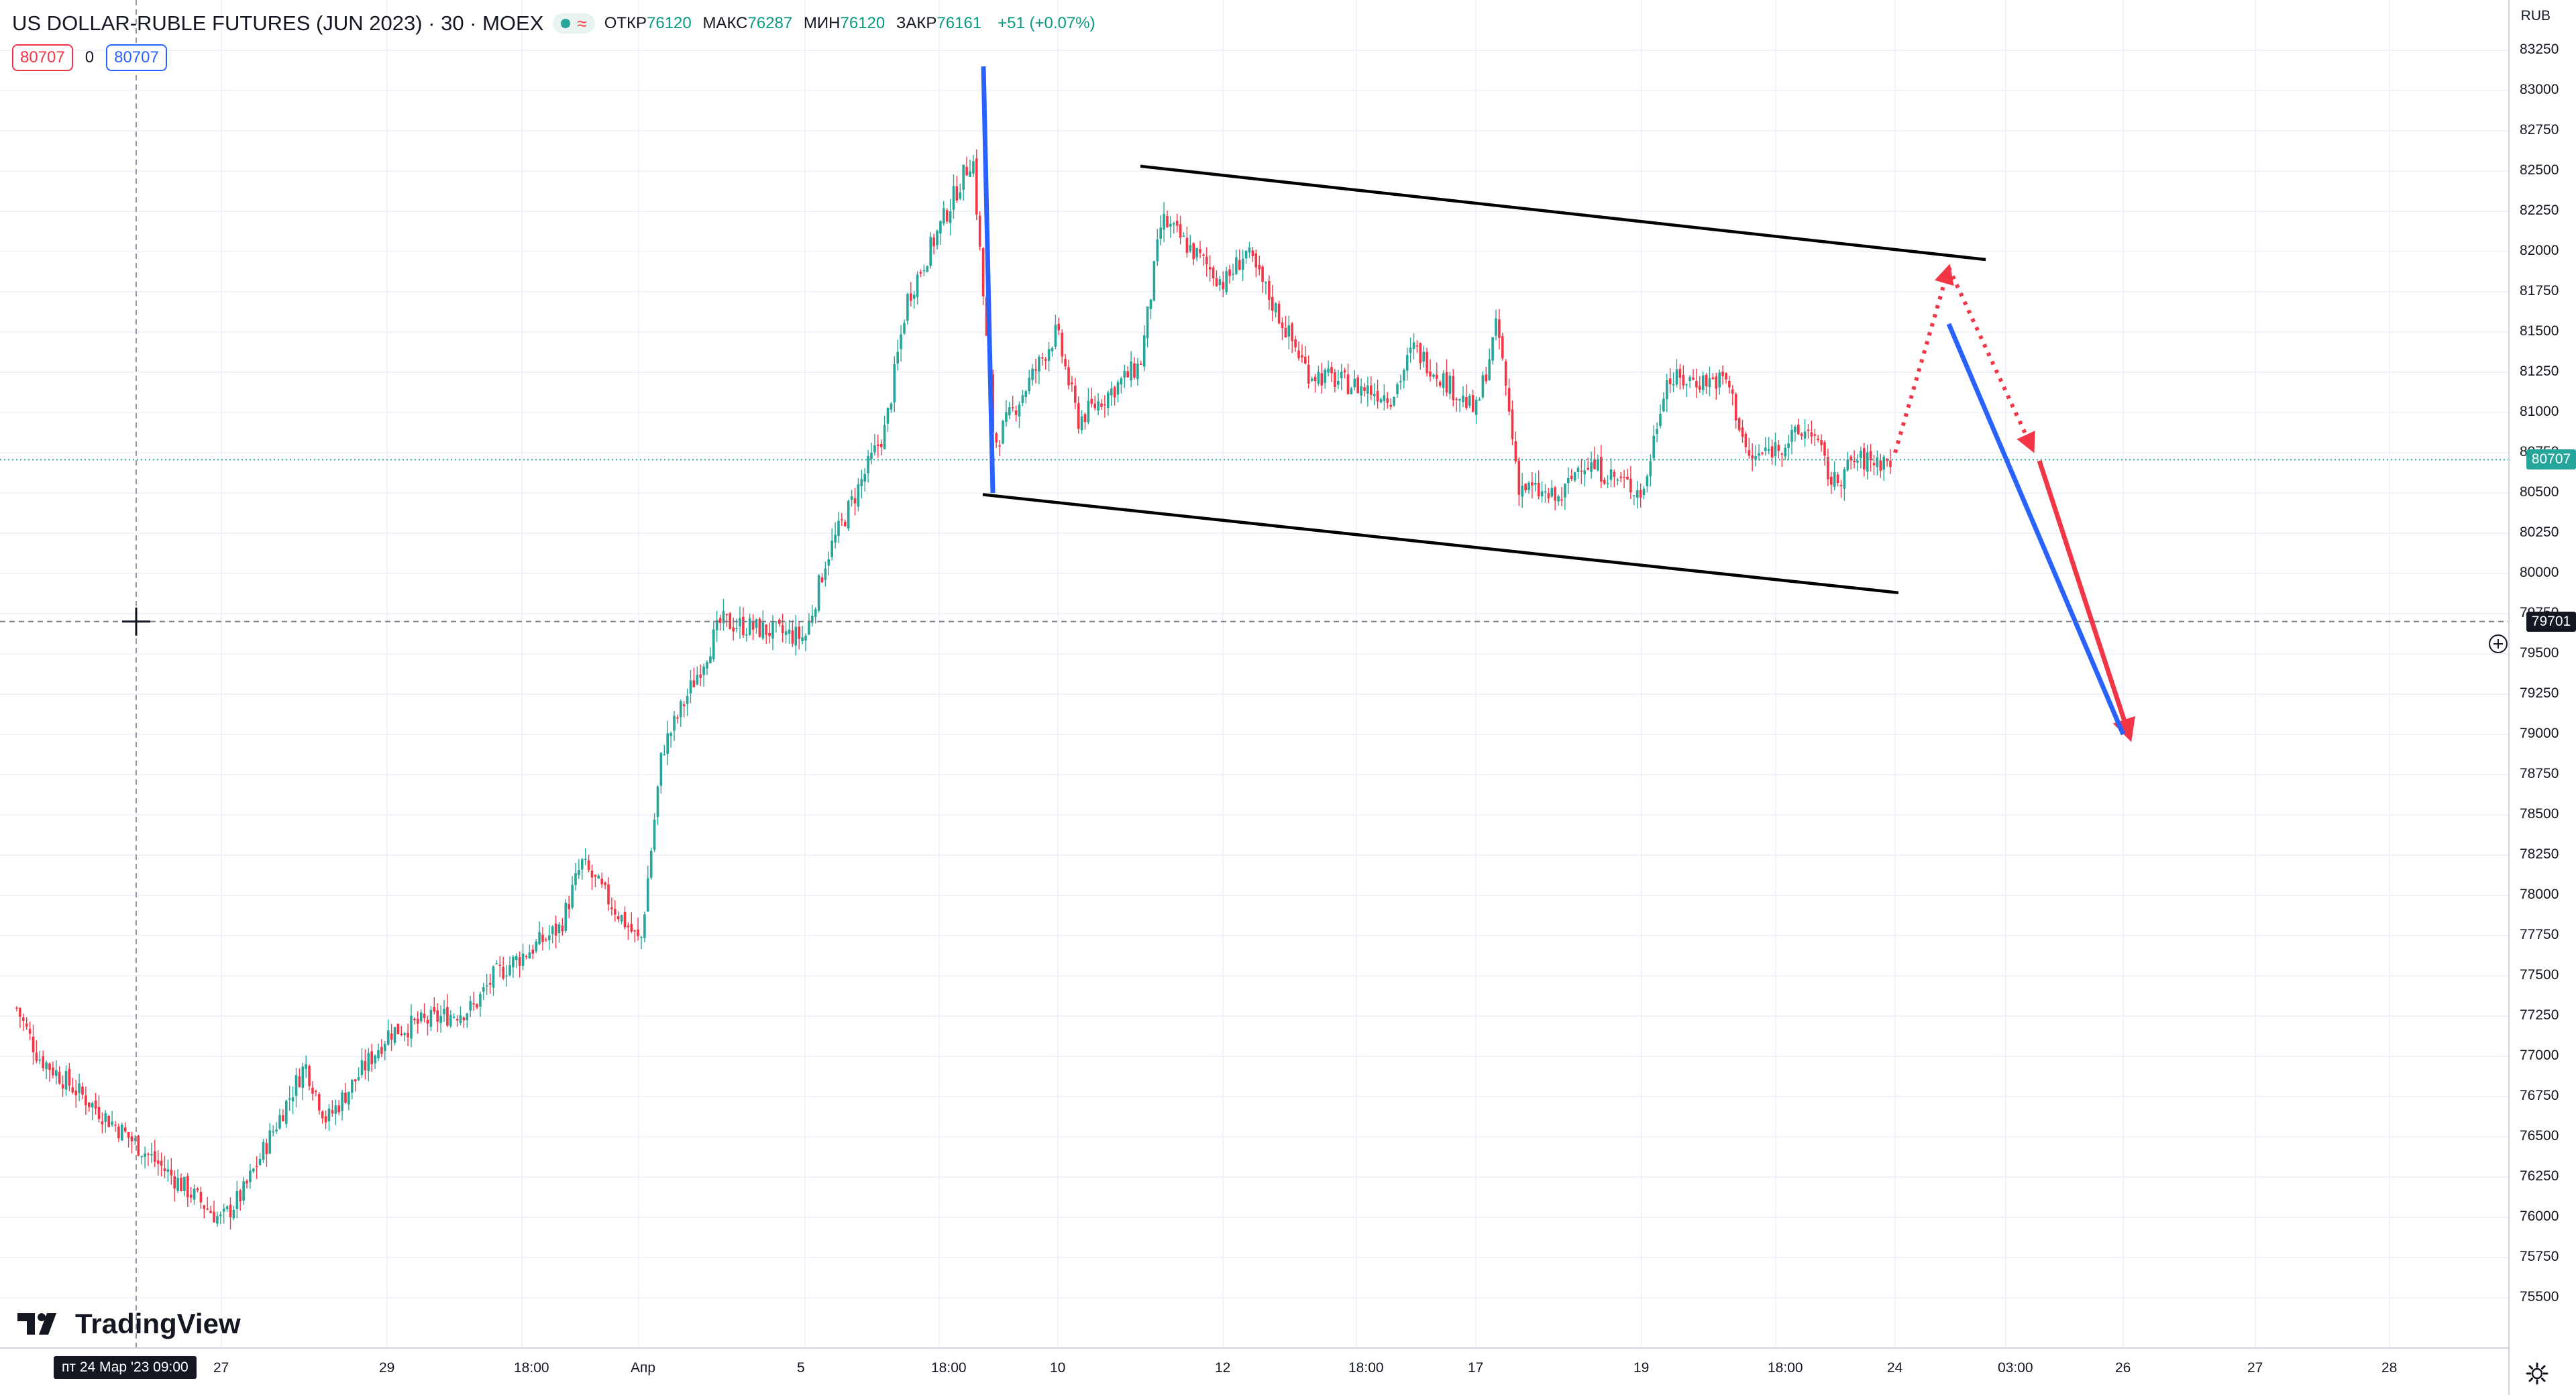 The width and height of the screenshot is (2576, 1395). I want to click on gear-icon, so click(2537, 1373).